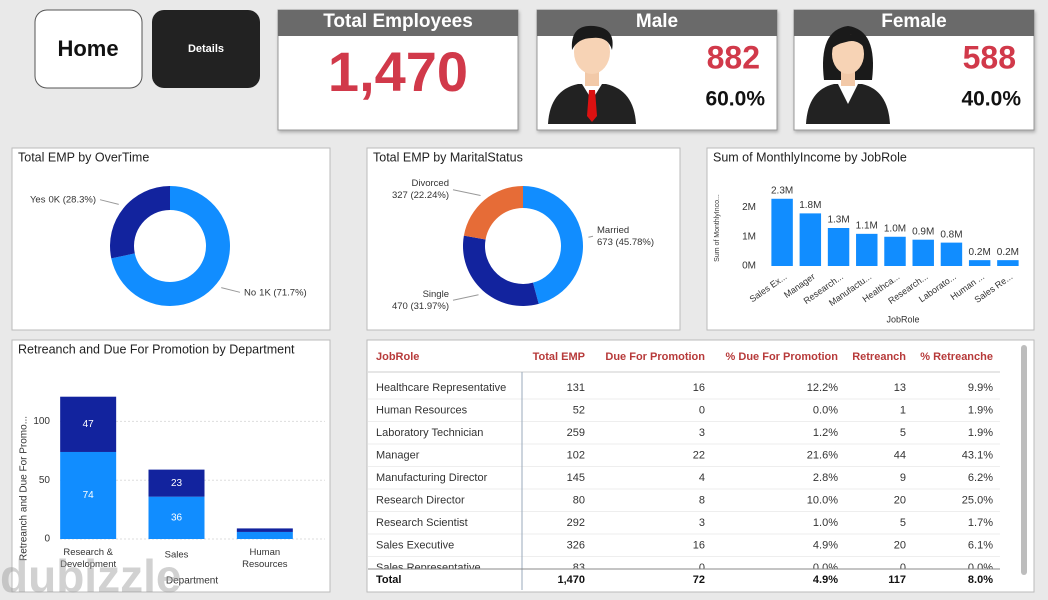  Describe the element at coordinates (576, 433) in the screenshot. I see `table-cell: 259` at that location.